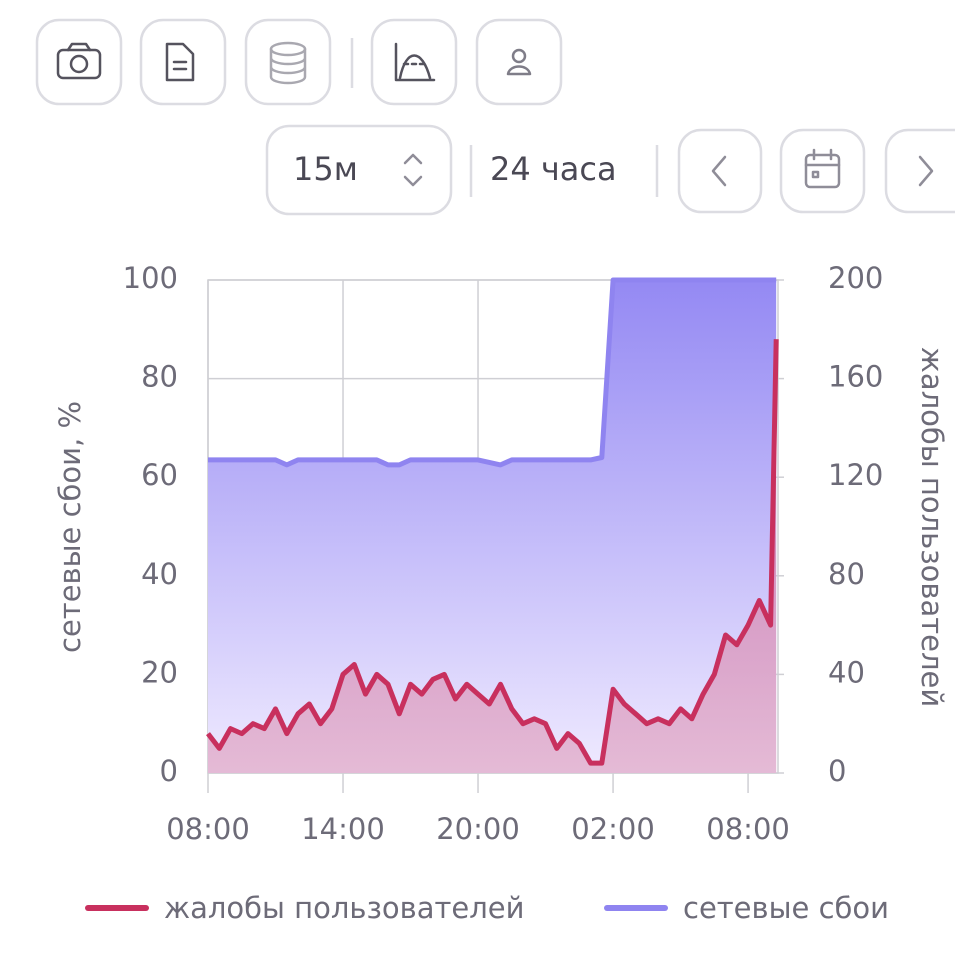 Image resolution: width=955 pixels, height=965 pixels. I want to click on x-tick-label: 20:00, so click(478, 829).